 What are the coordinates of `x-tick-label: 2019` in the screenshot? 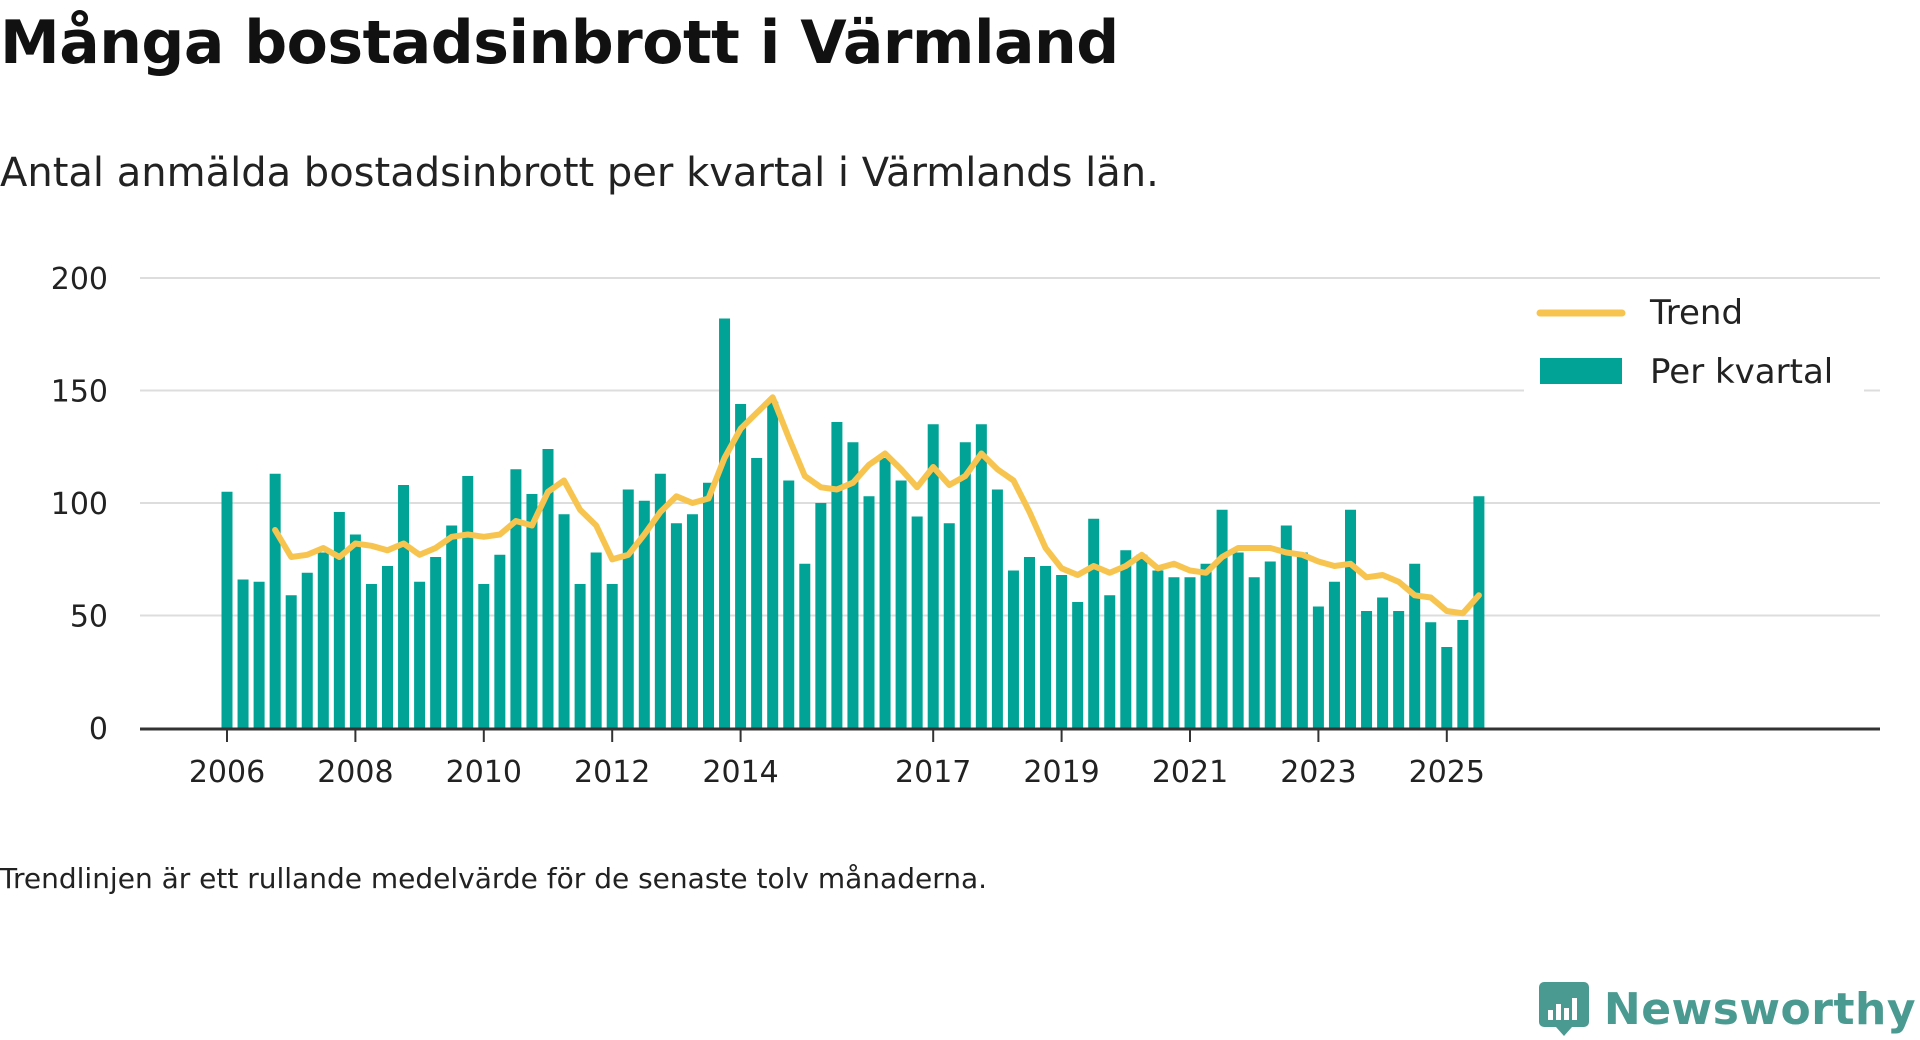 It's located at (1061, 772).